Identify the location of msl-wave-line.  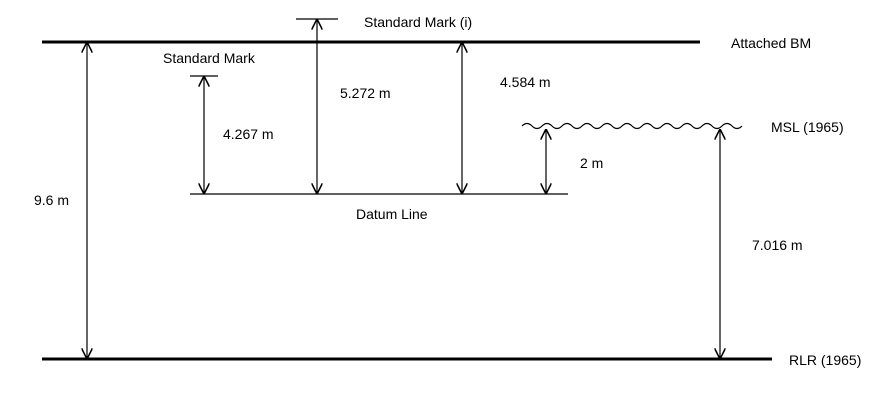
(632, 126).